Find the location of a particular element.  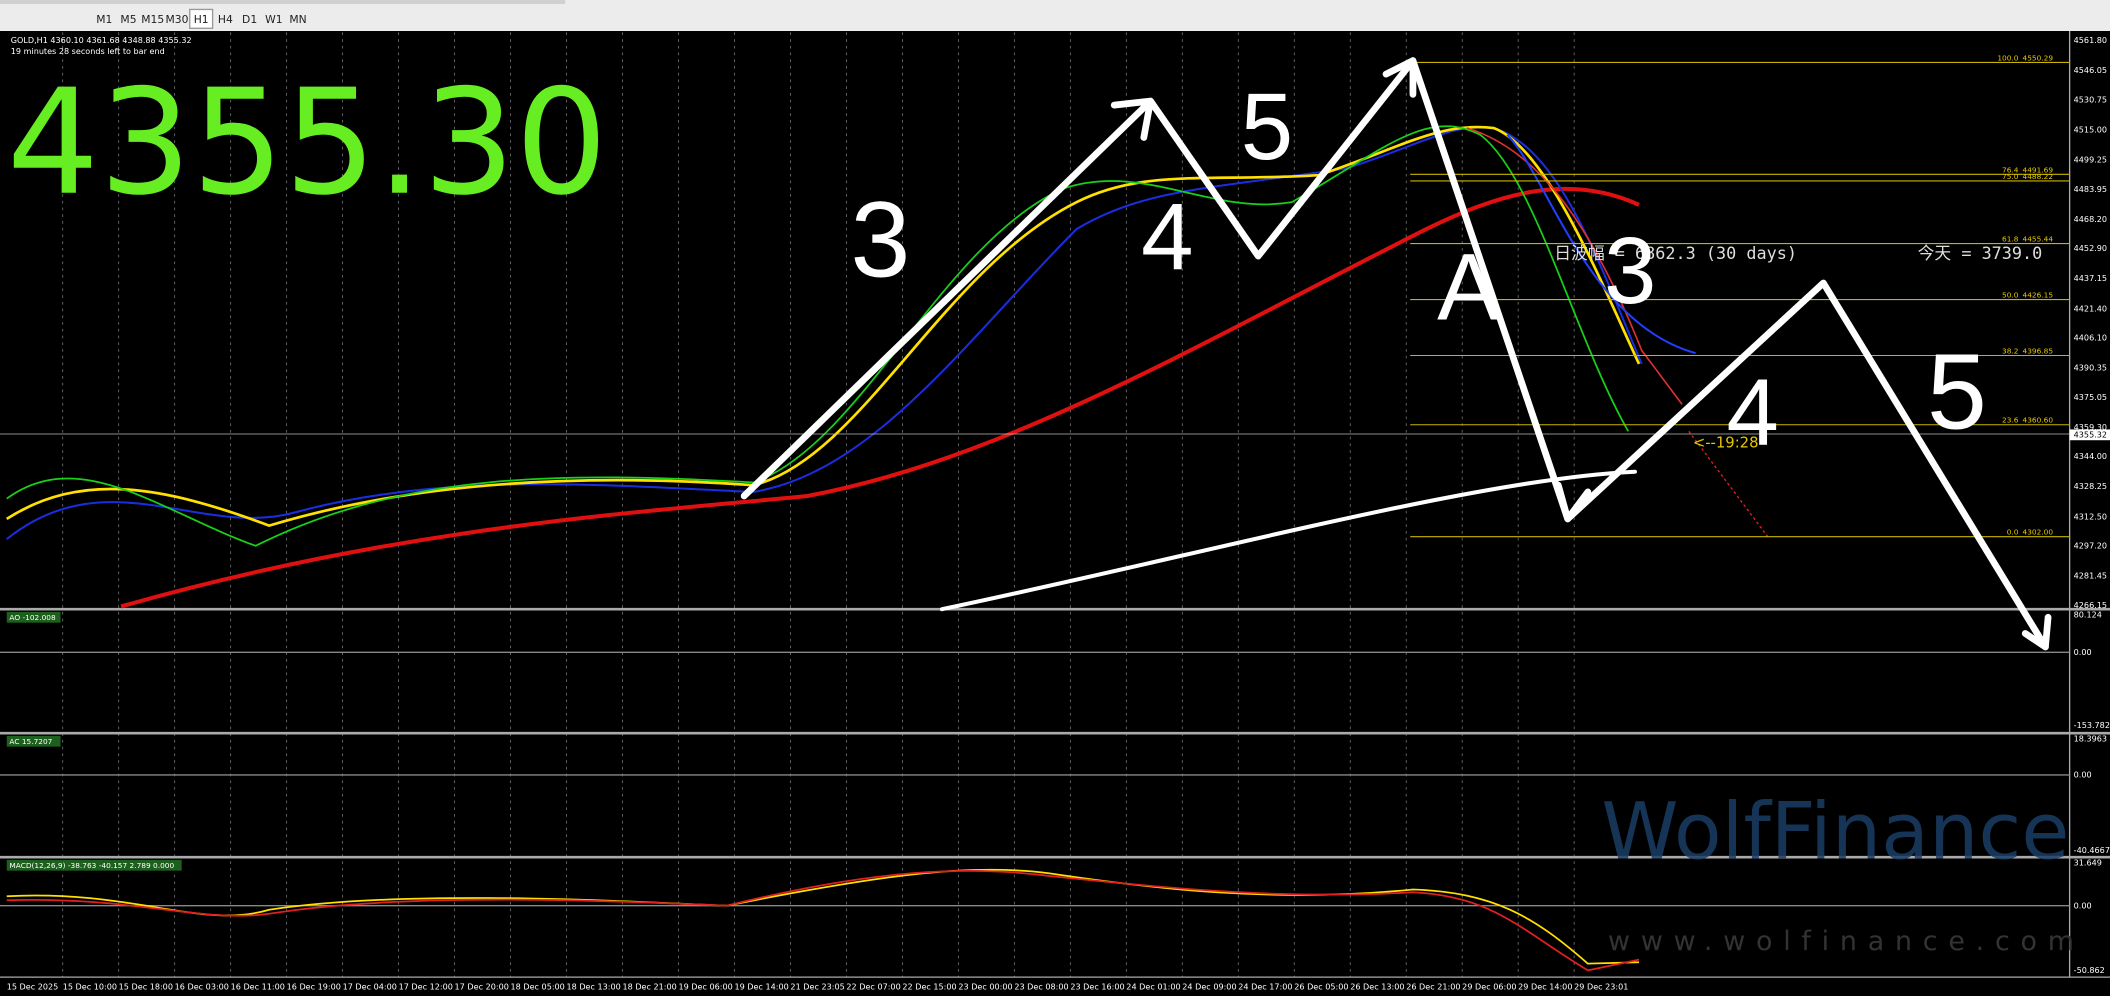

time-label: 29 Dec 23:01 is located at coordinates (1601, 986).